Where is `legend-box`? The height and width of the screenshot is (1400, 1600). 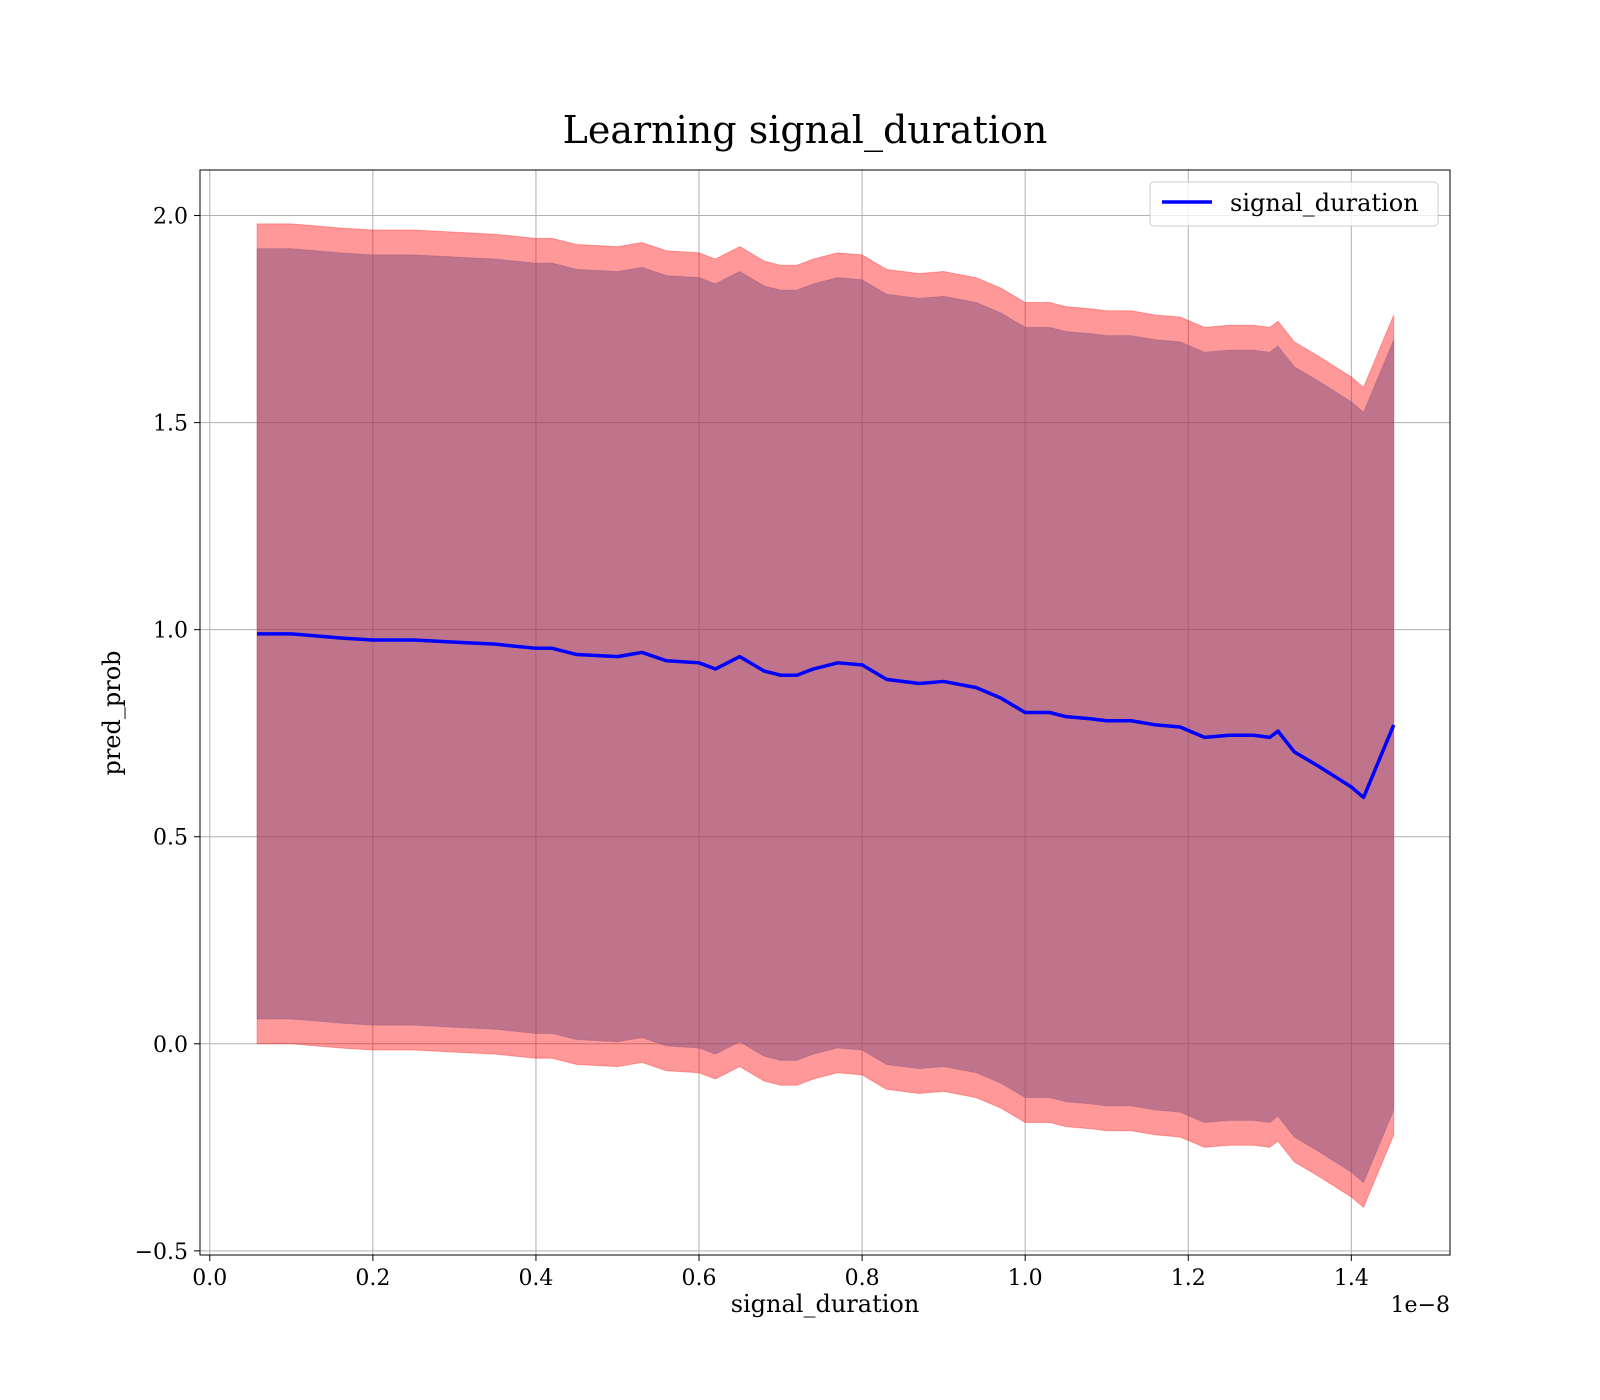 legend-box is located at coordinates (1294, 204).